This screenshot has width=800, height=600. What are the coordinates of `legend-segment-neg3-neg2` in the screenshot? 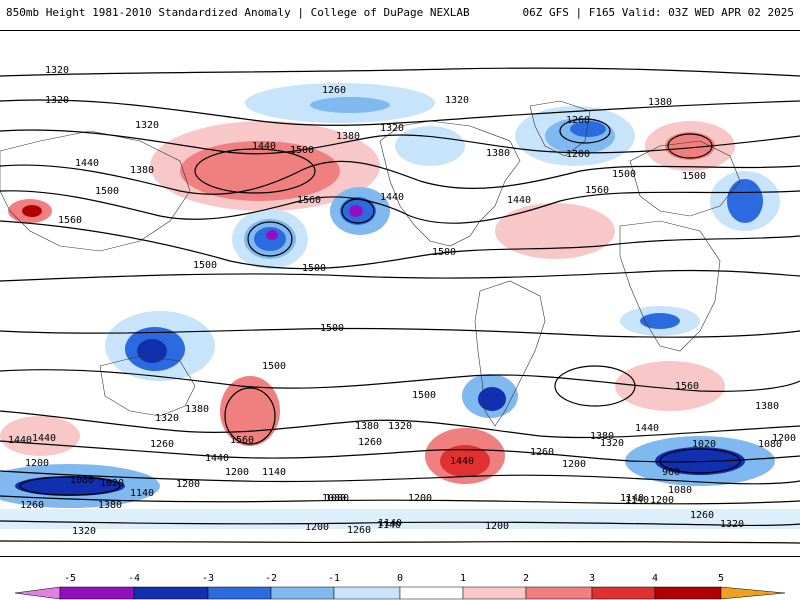 It's located at (239, 593).